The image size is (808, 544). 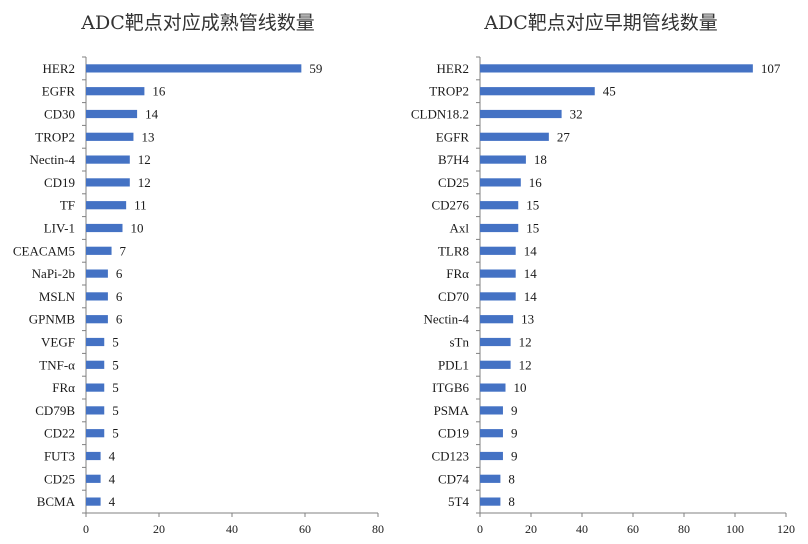 I want to click on chart-title: ADC靶点对应早期管线数量, so click(x=600, y=23).